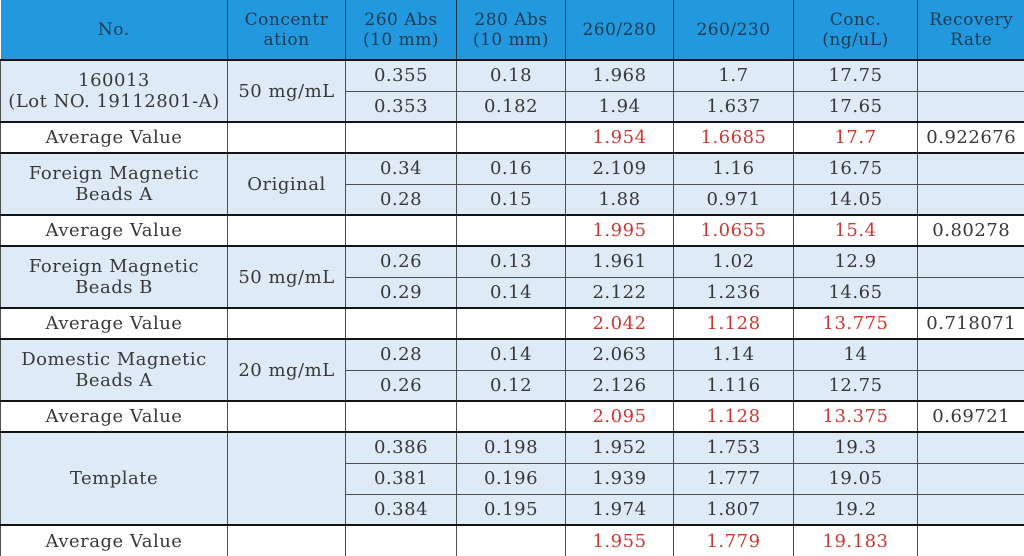 Image resolution: width=1024 pixels, height=556 pixels. Describe the element at coordinates (619, 447) in the screenshot. I see `ratio-260-280-cell: 1.952` at that location.